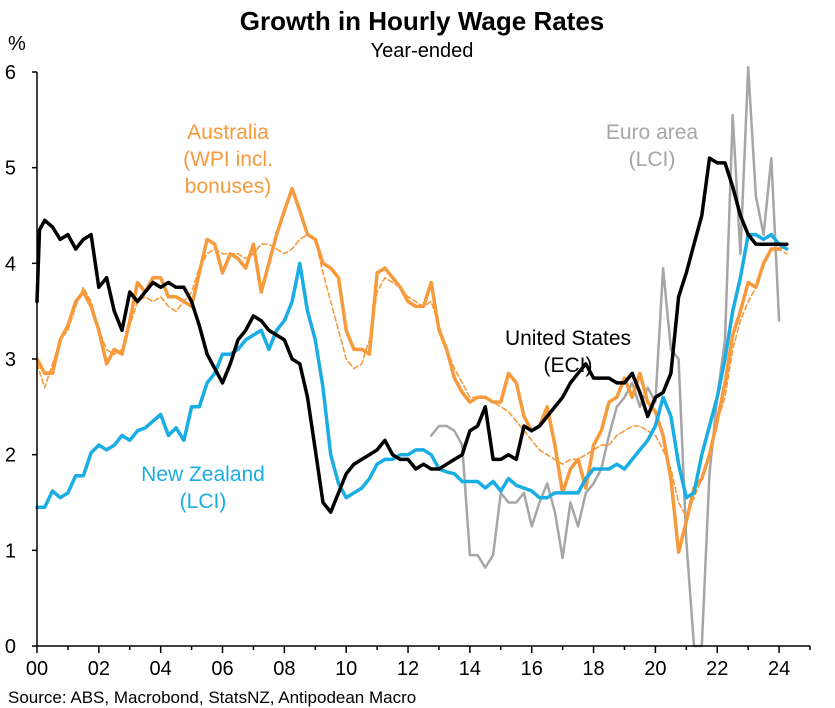 This screenshot has width=835, height=708. Describe the element at coordinates (568, 365) in the screenshot. I see `annotation-us-line2: (ECI)` at that location.